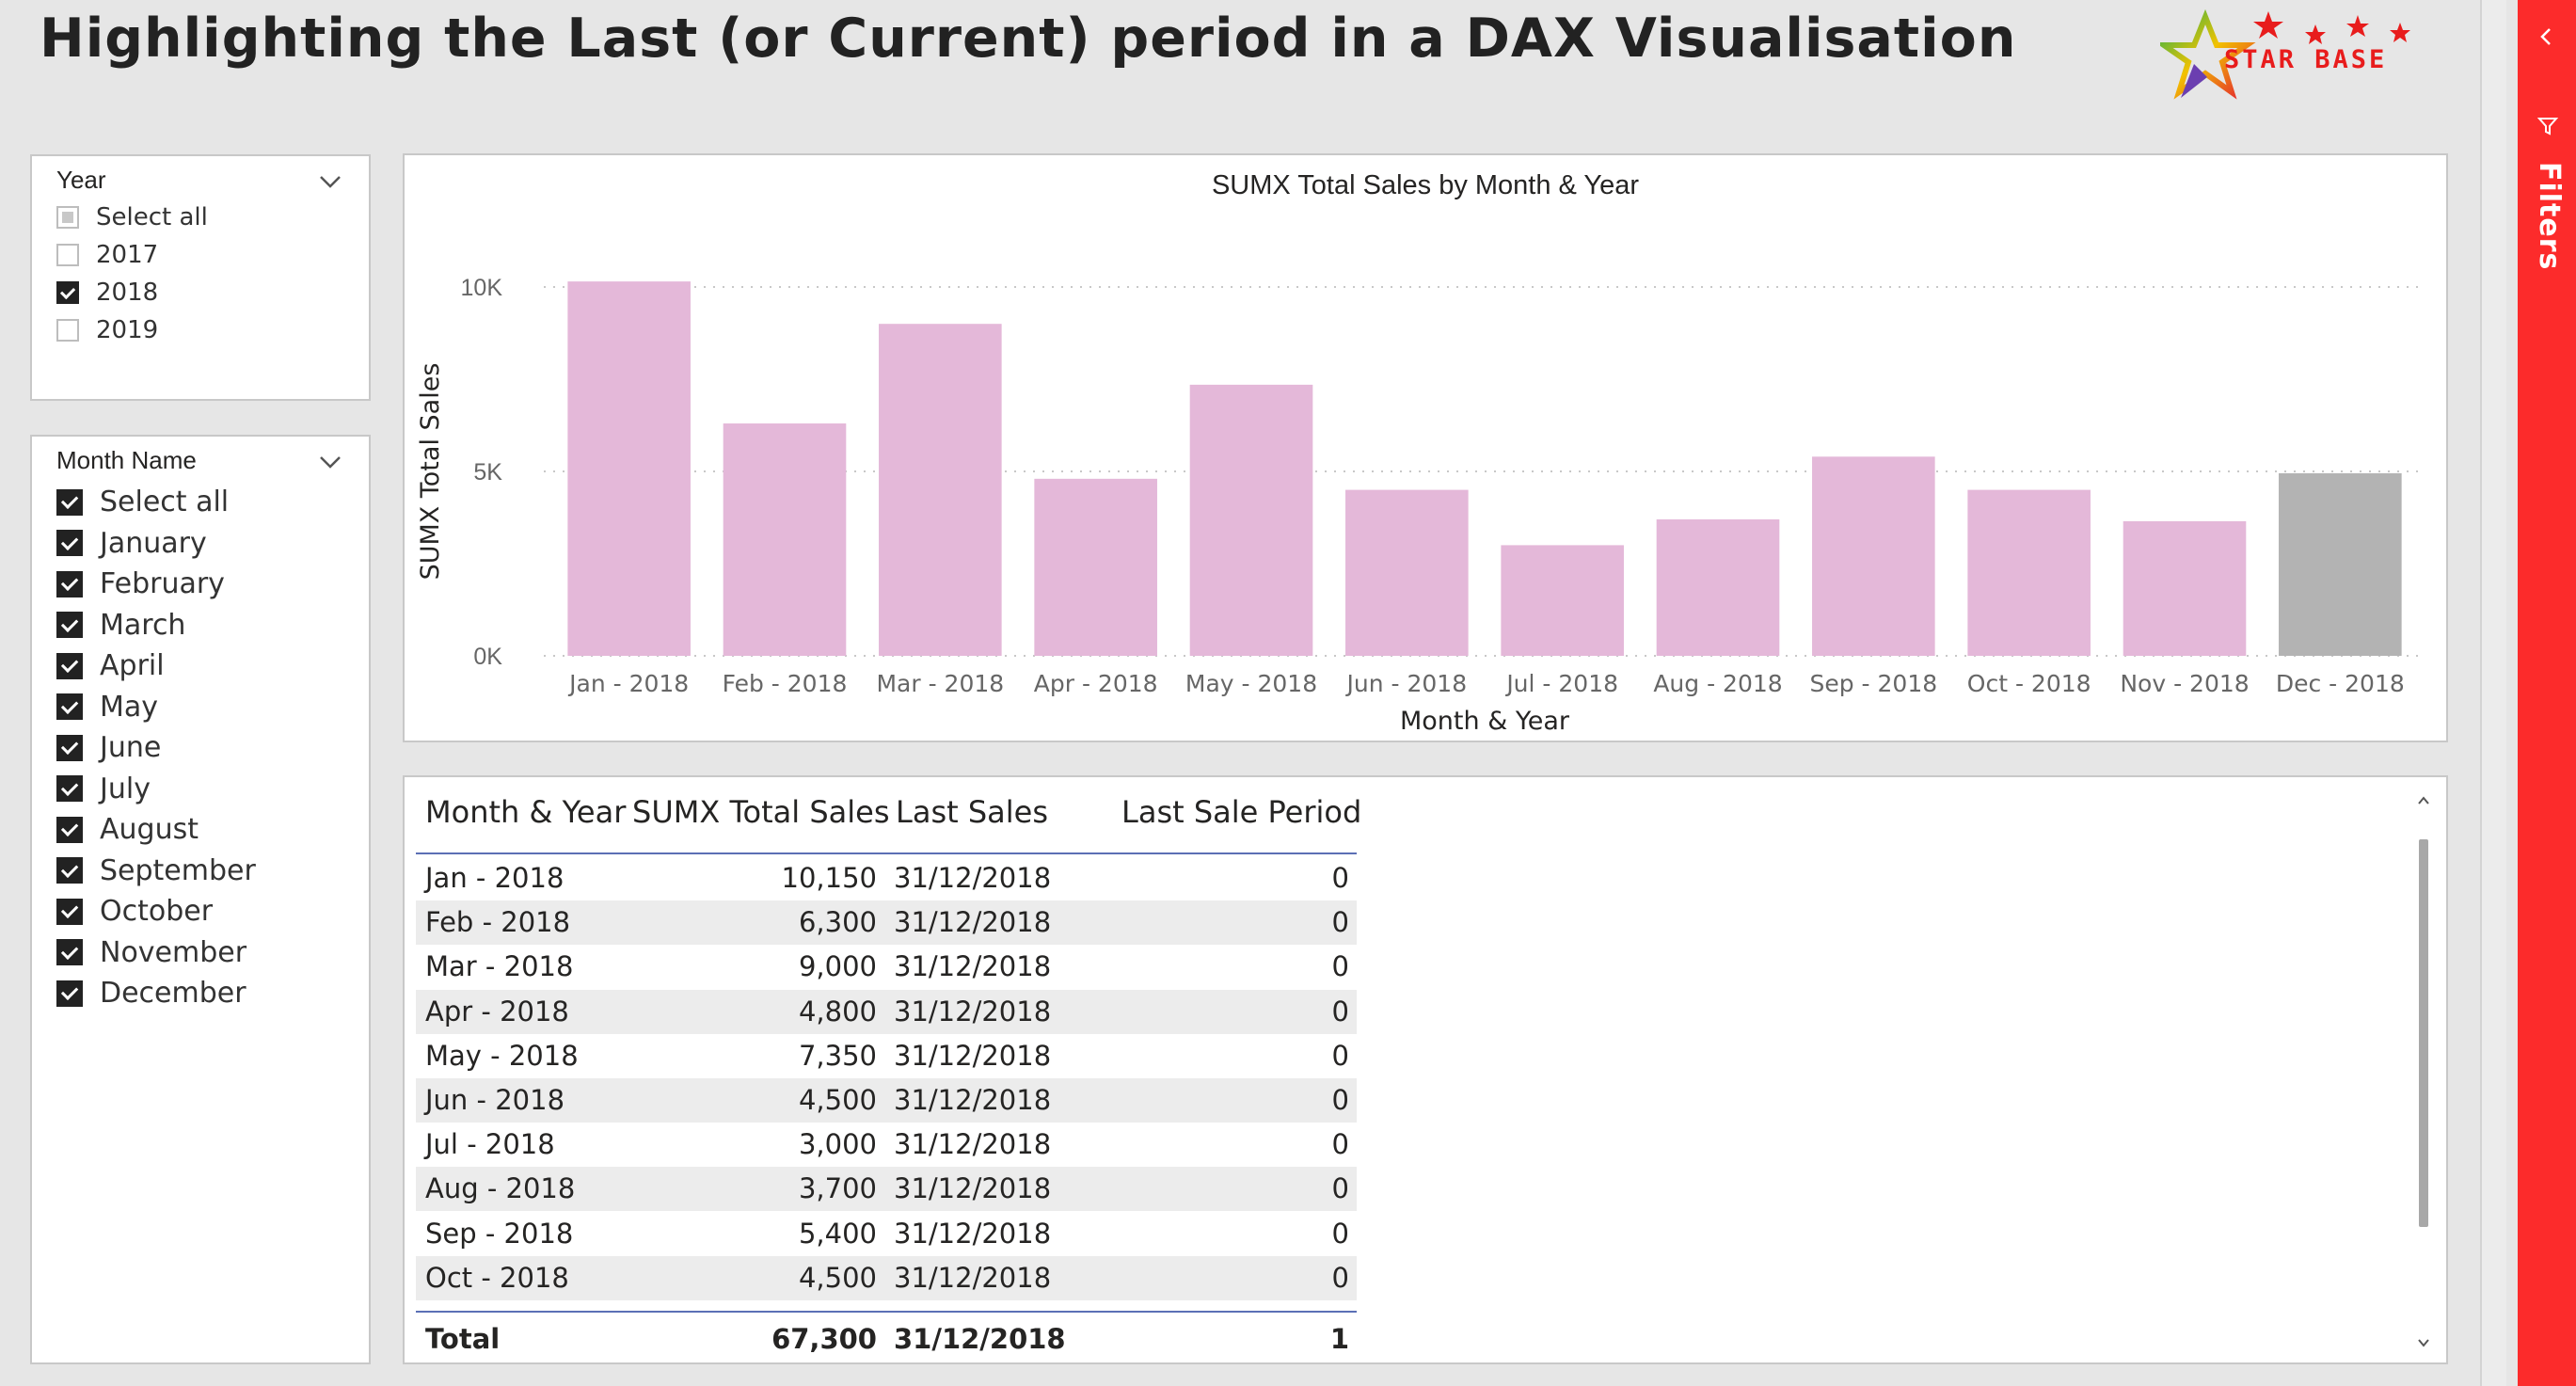 The width and height of the screenshot is (2576, 1386). What do you see at coordinates (107, 293) in the screenshot?
I see `year-slicer-item: 2018` at bounding box center [107, 293].